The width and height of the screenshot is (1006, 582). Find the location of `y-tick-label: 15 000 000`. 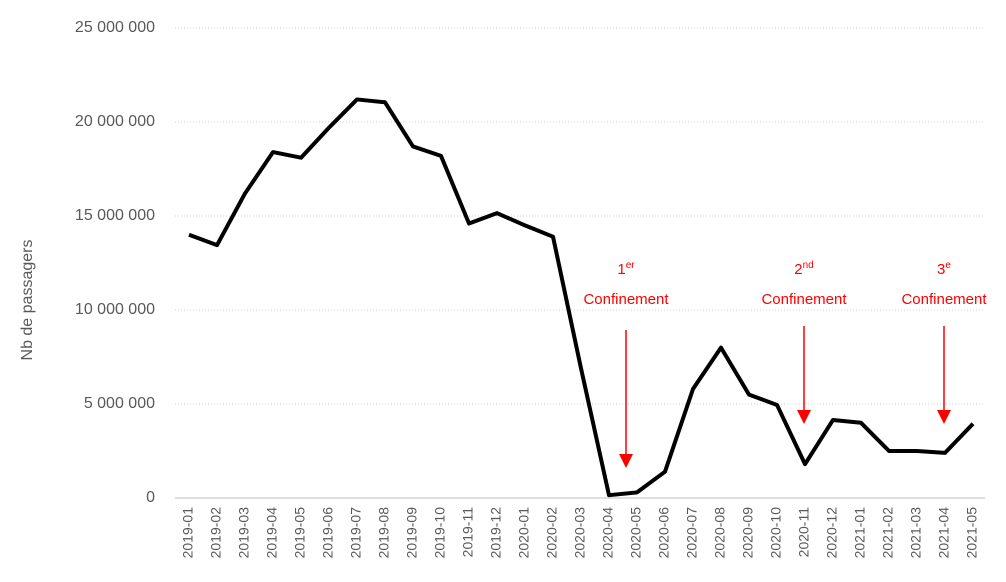

y-tick-label: 15 000 000 is located at coordinates (115, 215).